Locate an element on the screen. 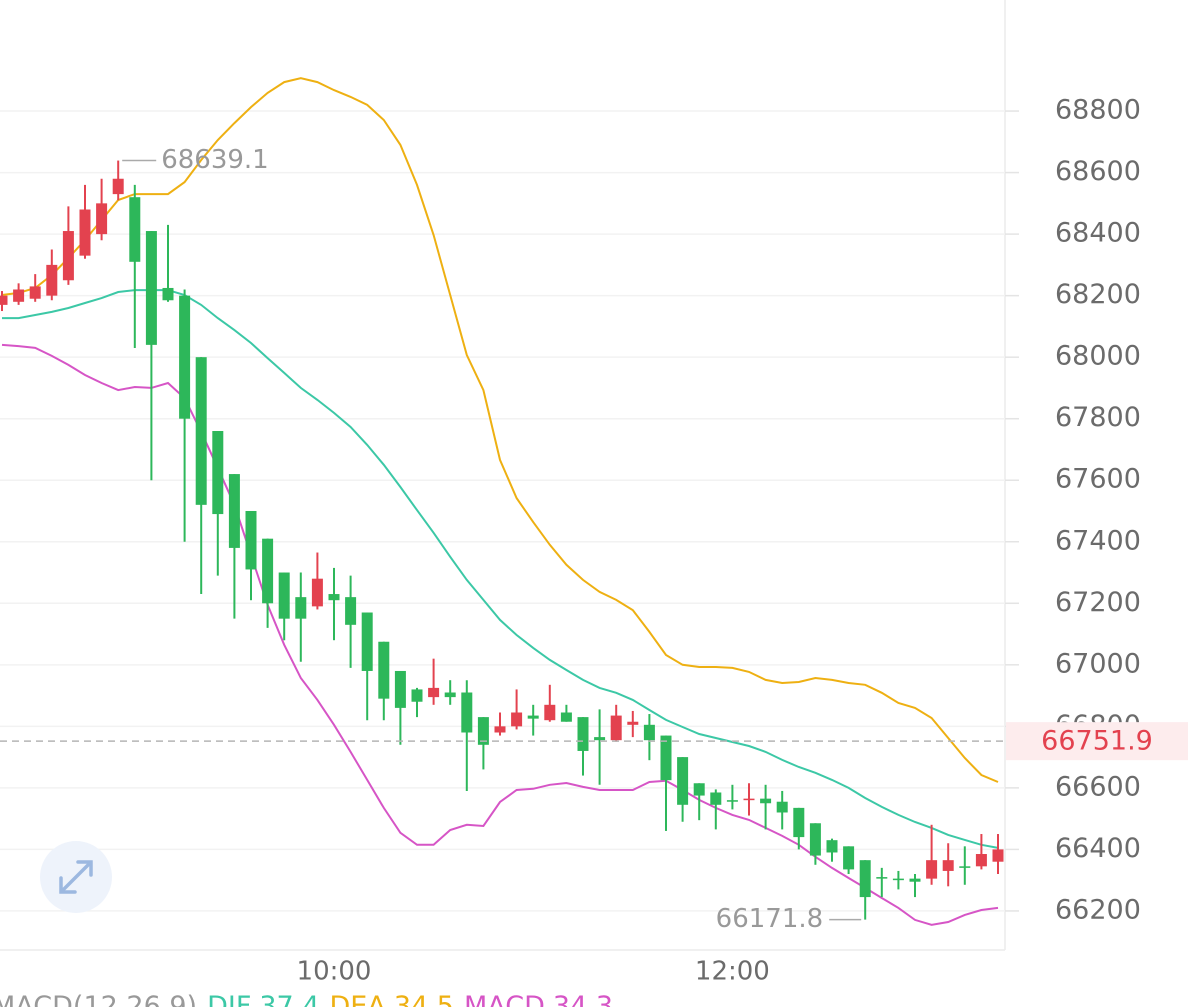  y-tick-label: 68000 is located at coordinates (1098, 356).